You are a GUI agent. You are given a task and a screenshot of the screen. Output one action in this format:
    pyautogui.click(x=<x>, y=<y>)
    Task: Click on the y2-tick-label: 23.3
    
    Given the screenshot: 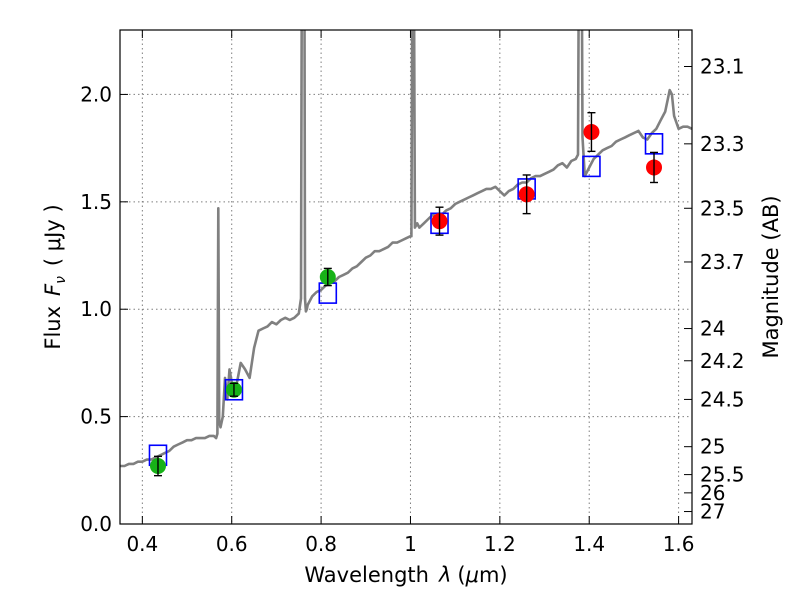 What is the action you would take?
    pyautogui.click(x=722, y=144)
    